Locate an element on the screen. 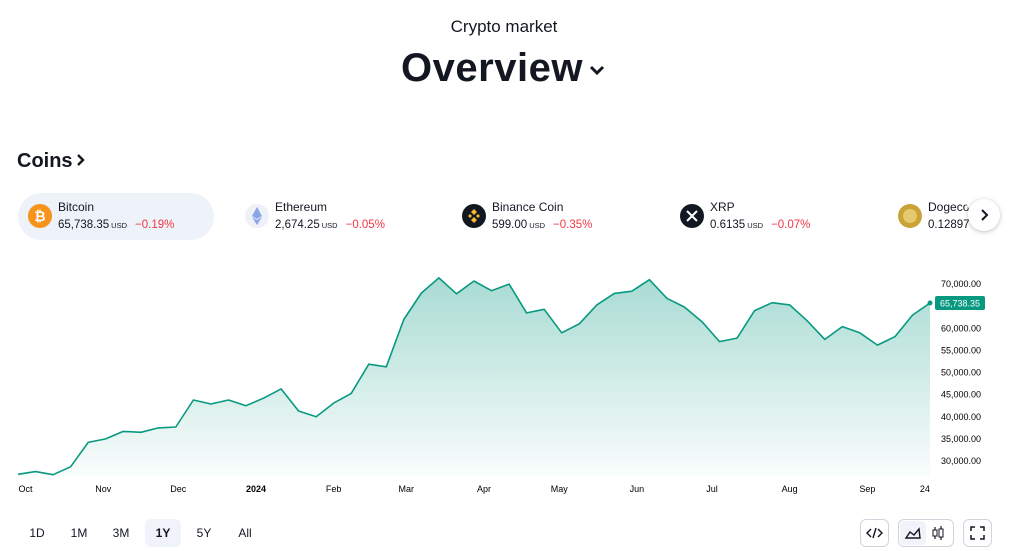 This screenshot has height=551, width=1024. range-button: 1M is located at coordinates (79, 533).